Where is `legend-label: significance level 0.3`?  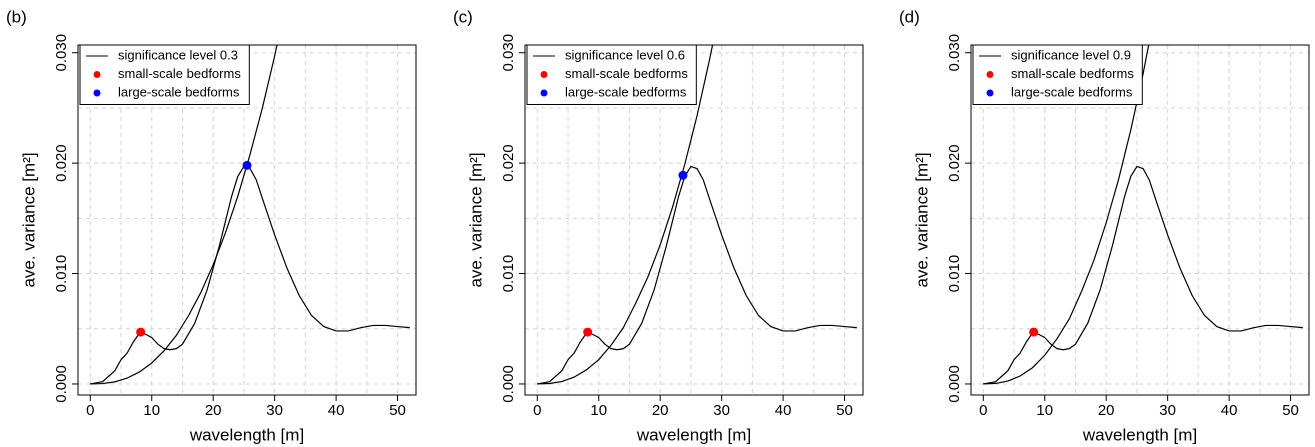
legend-label: significance level 0.3 is located at coordinates (178, 54).